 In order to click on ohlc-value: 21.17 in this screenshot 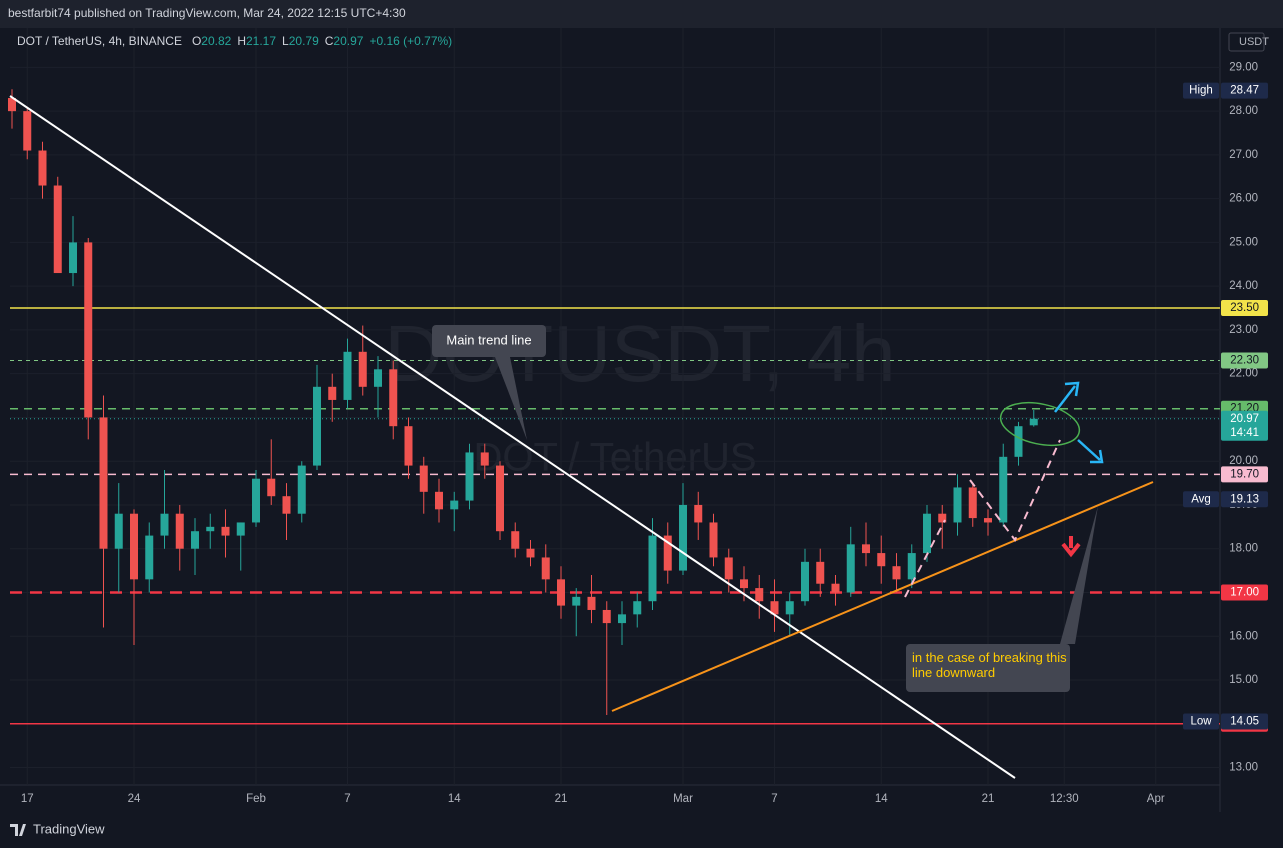, I will do `click(261, 41)`.